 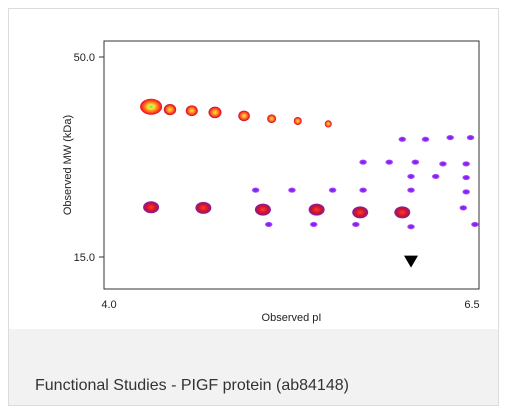 I want to click on x-axis-label: Observed pI, so click(x=292, y=318).